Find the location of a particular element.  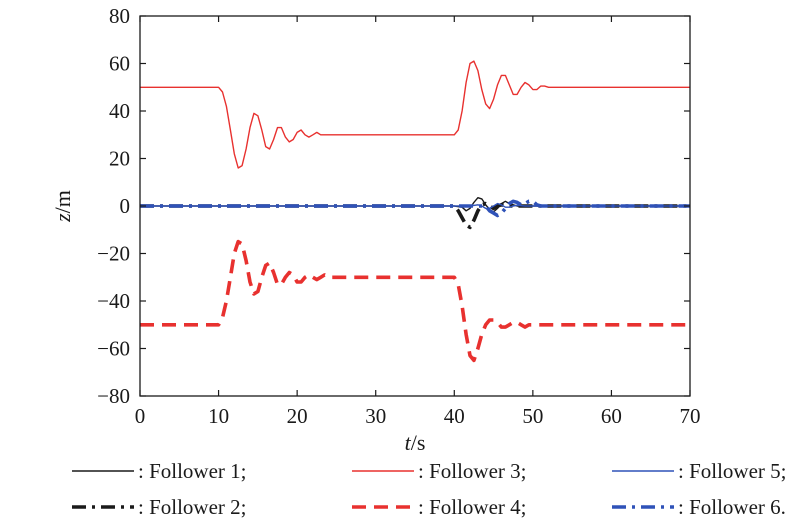

y-tick-label: −40 is located at coordinates (113, 301).